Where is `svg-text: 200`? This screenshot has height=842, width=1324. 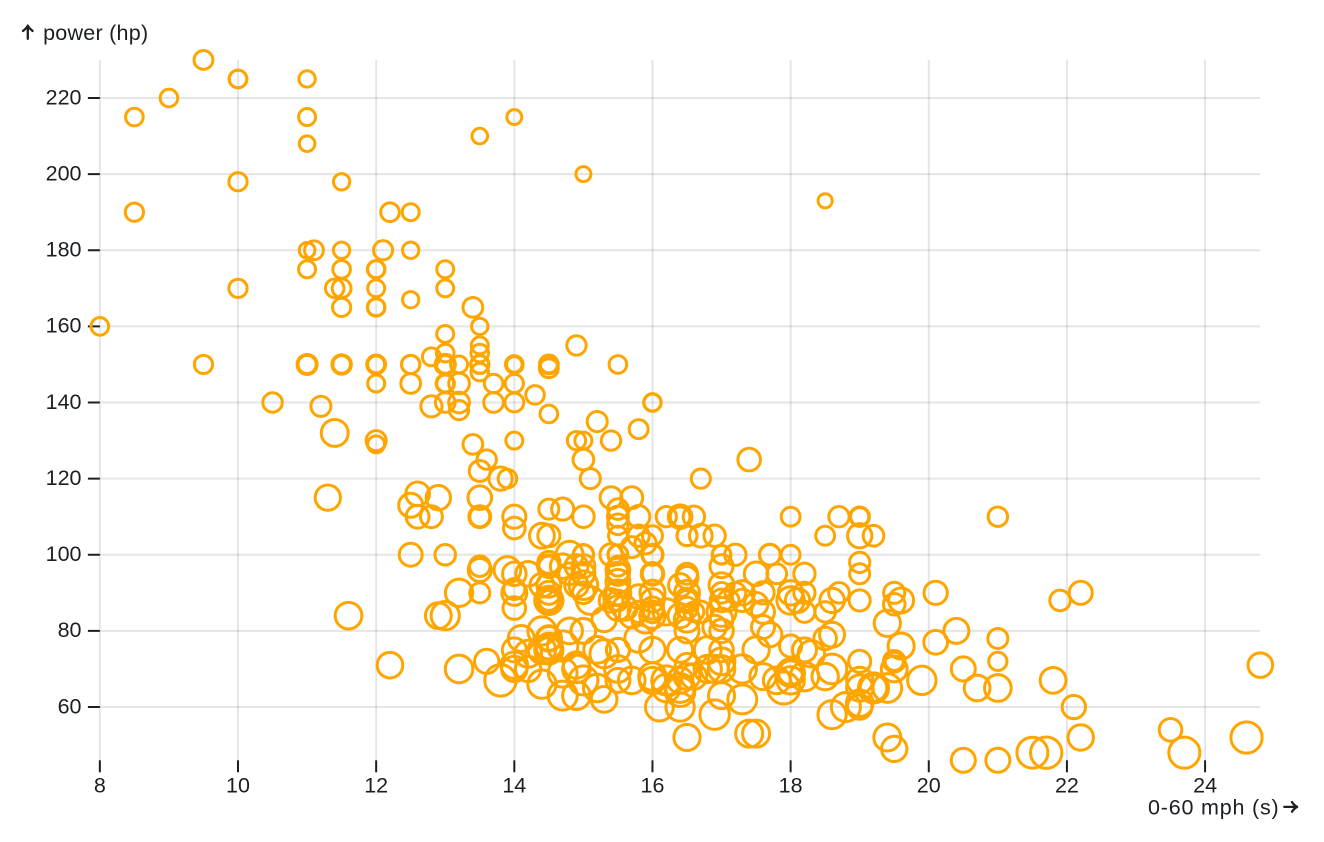
svg-text: 200 is located at coordinates (64, 173).